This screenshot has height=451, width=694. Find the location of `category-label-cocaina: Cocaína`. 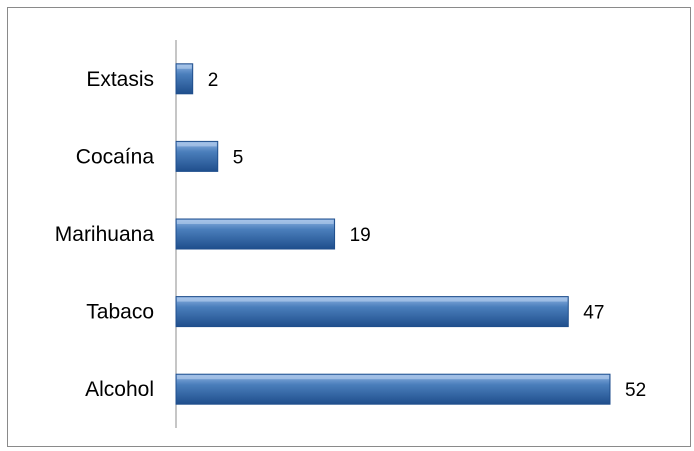

category-label-cocaina: Cocaína is located at coordinates (115, 156).